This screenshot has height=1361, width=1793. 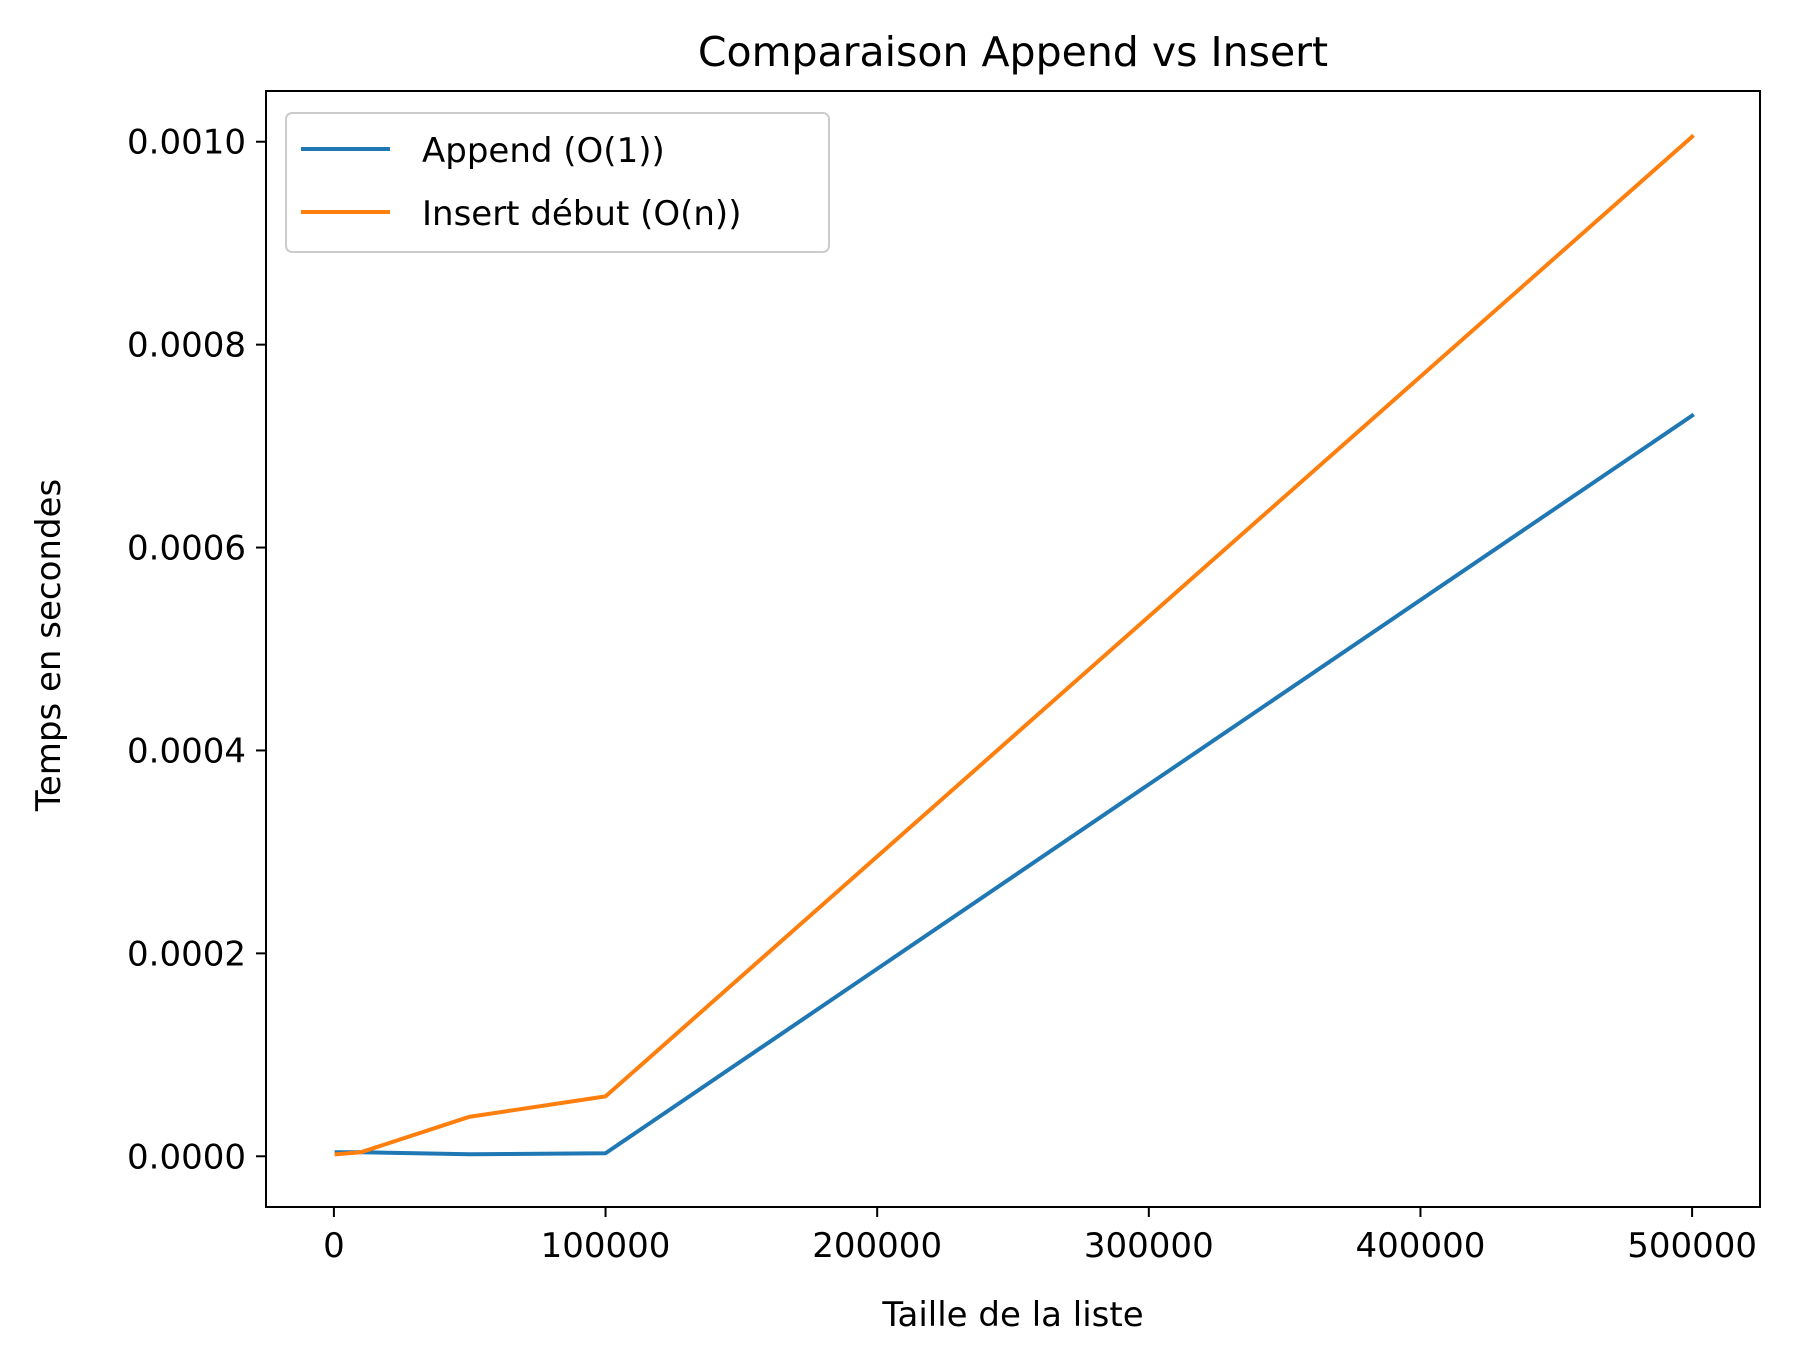 I want to click on x-tick-label: 0, so click(x=334, y=1246).